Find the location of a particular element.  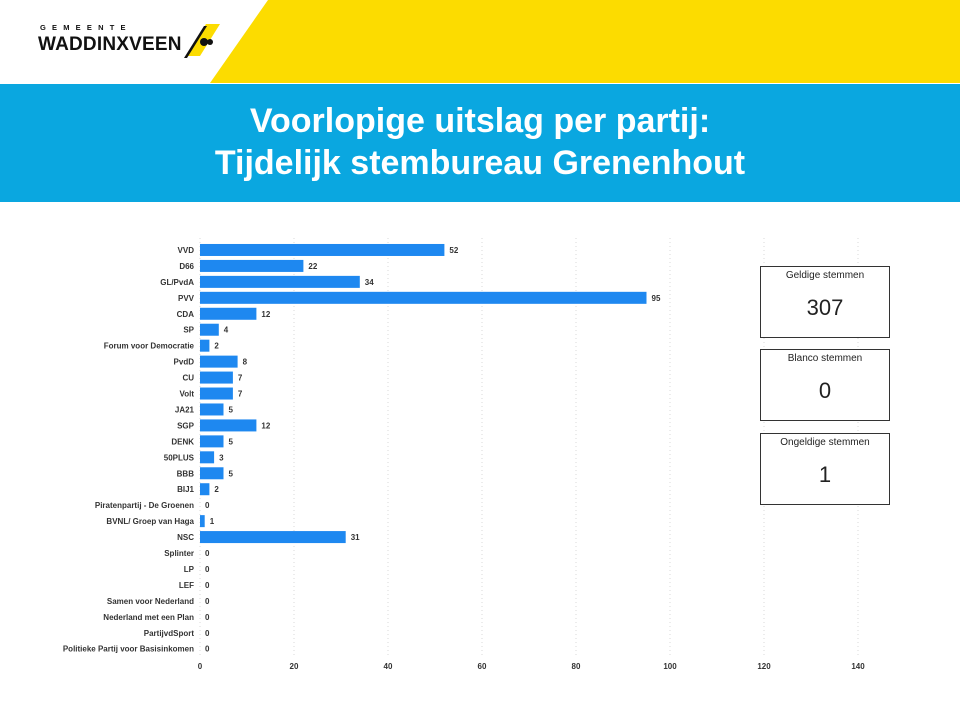

category-label: Piratenpartij - De Groenen is located at coordinates (144, 505).